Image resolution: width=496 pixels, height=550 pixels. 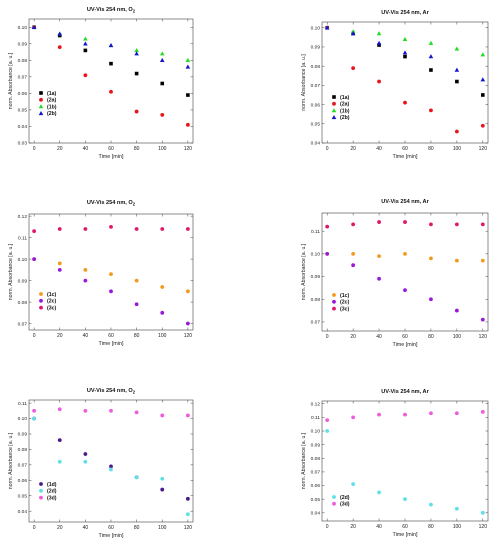 I want to click on legend-label: (2a), so click(x=344, y=105).